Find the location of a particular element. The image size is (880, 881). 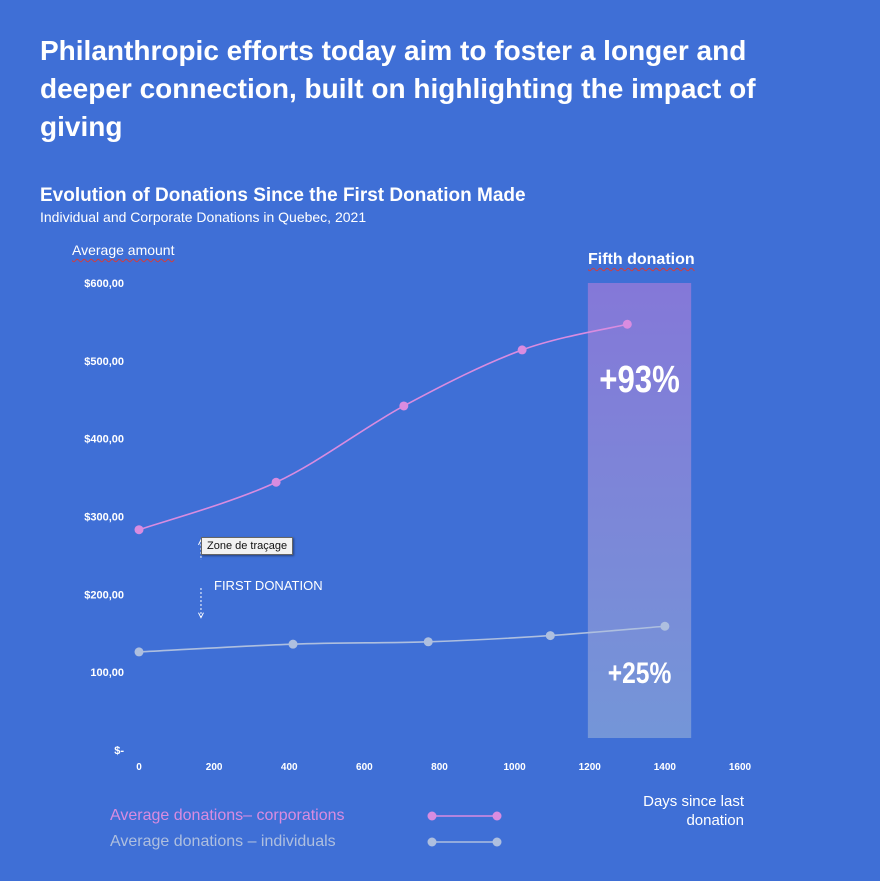

x-tick-label: 600 is located at coordinates (364, 767).